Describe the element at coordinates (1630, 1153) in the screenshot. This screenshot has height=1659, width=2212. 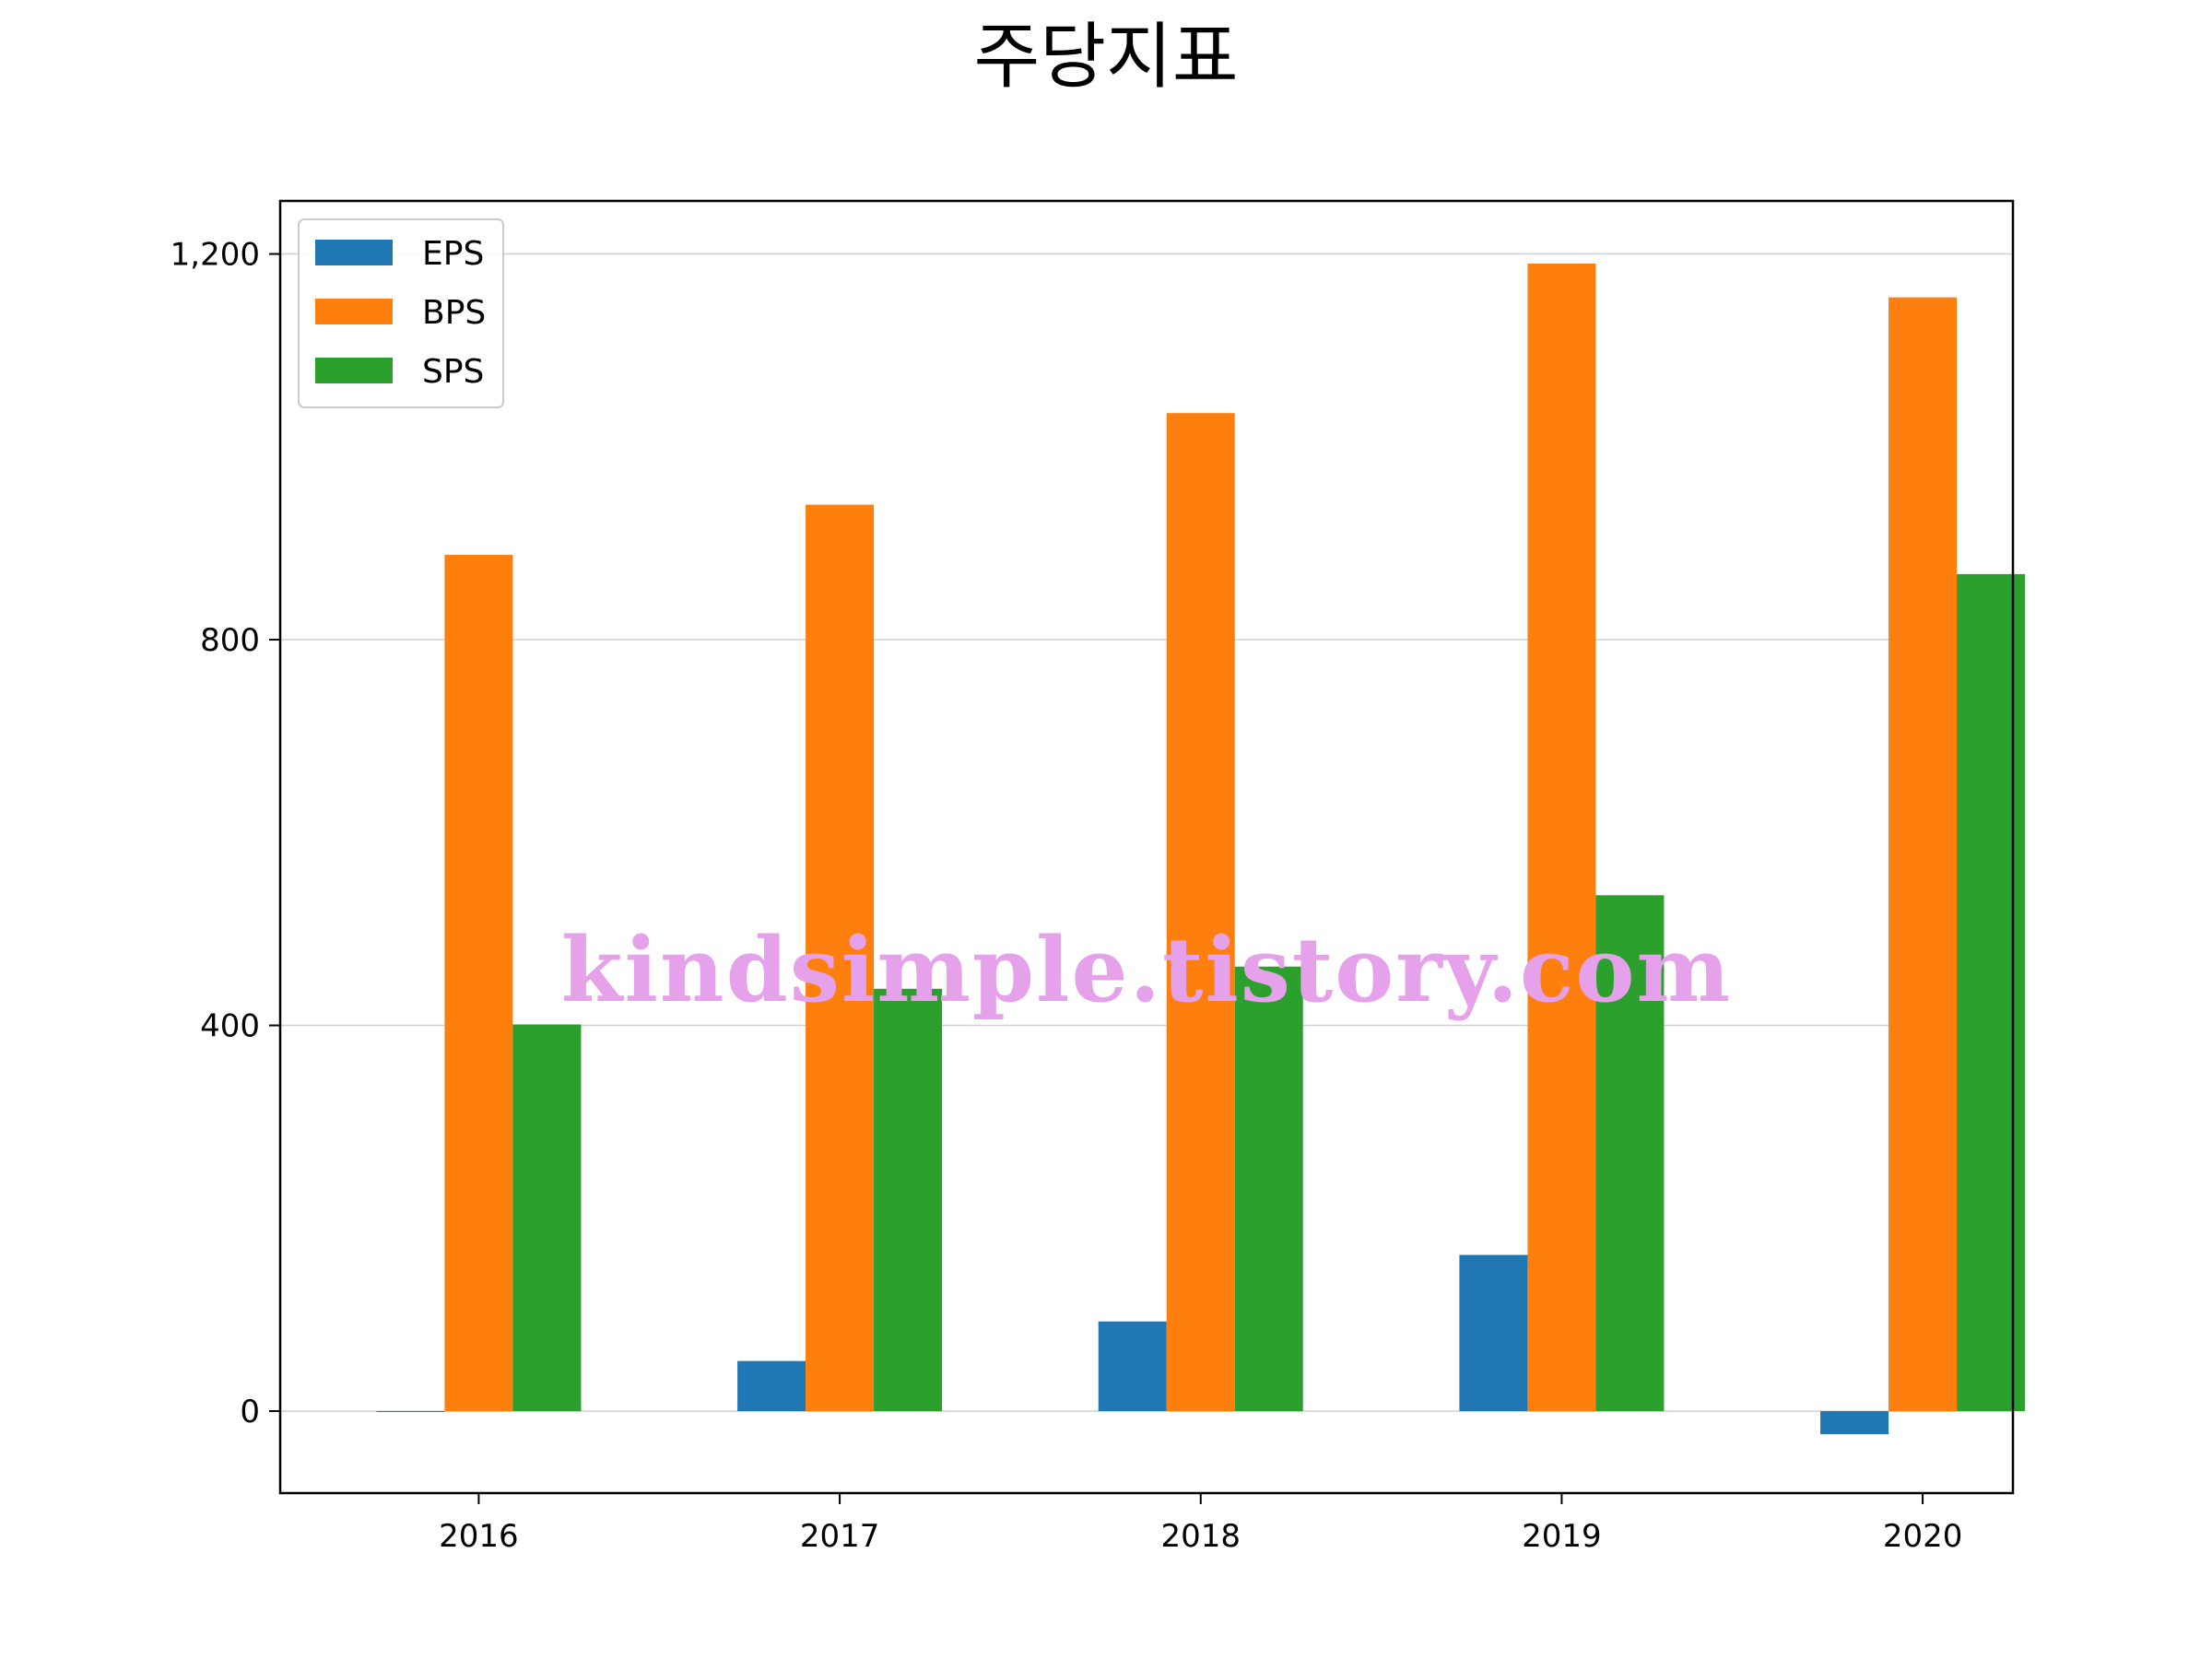
I see `bar-sps-2019` at that location.